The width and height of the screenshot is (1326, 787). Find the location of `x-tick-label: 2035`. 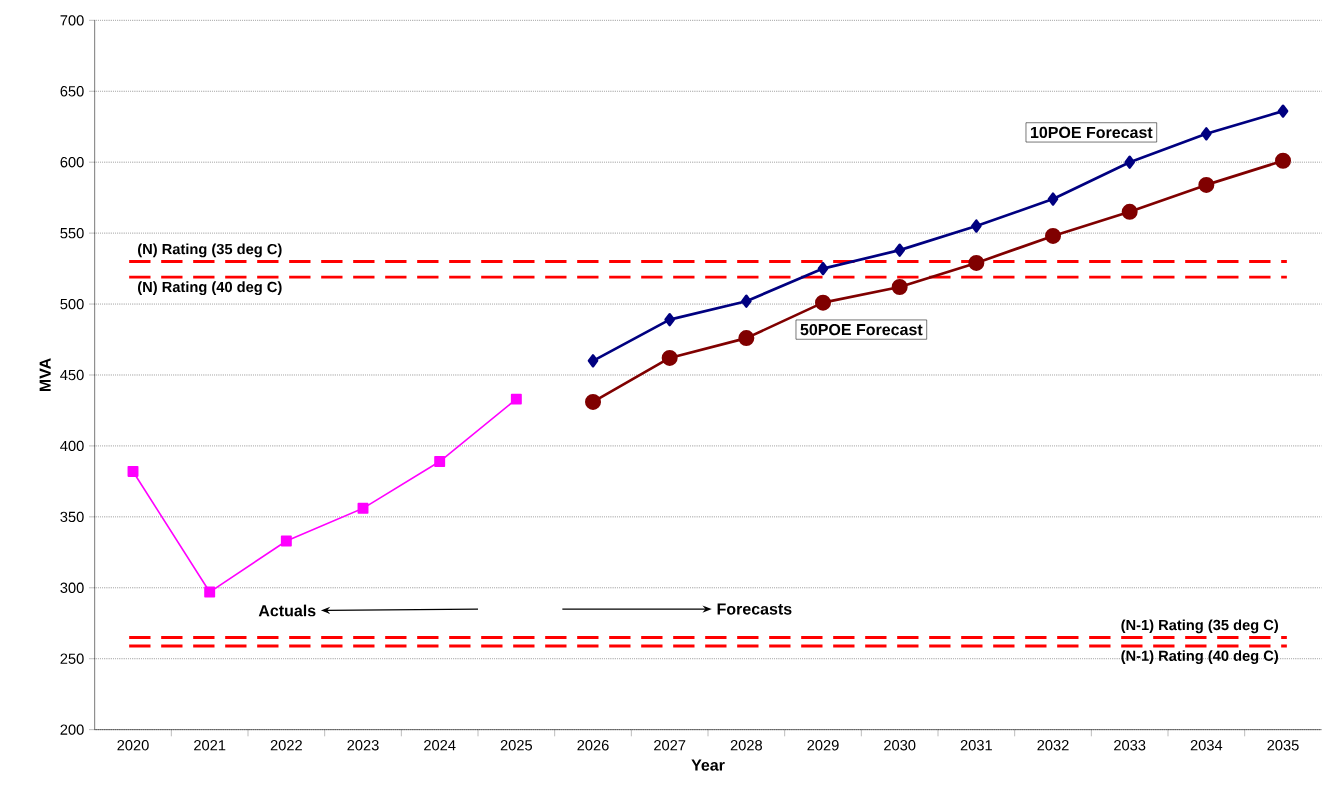

x-tick-label: 2035 is located at coordinates (1283, 745).